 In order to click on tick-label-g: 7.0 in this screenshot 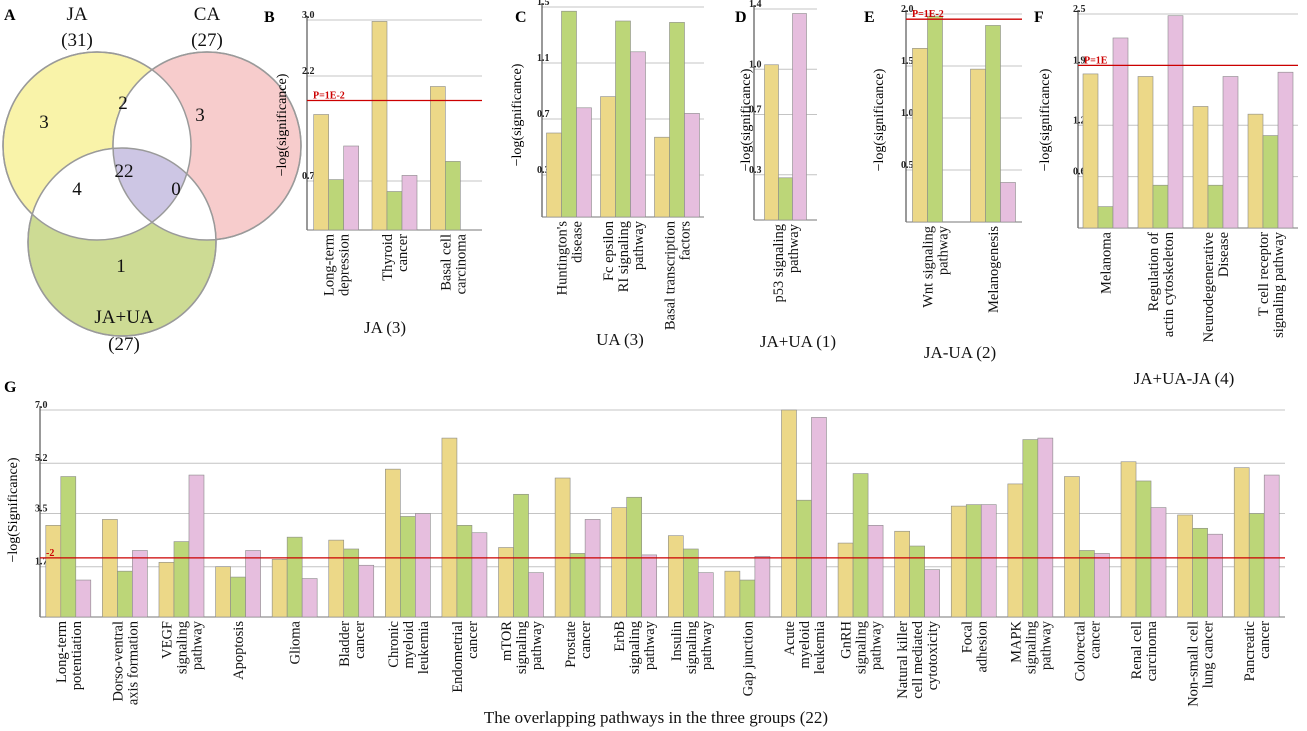, I will do `click(41, 405)`.